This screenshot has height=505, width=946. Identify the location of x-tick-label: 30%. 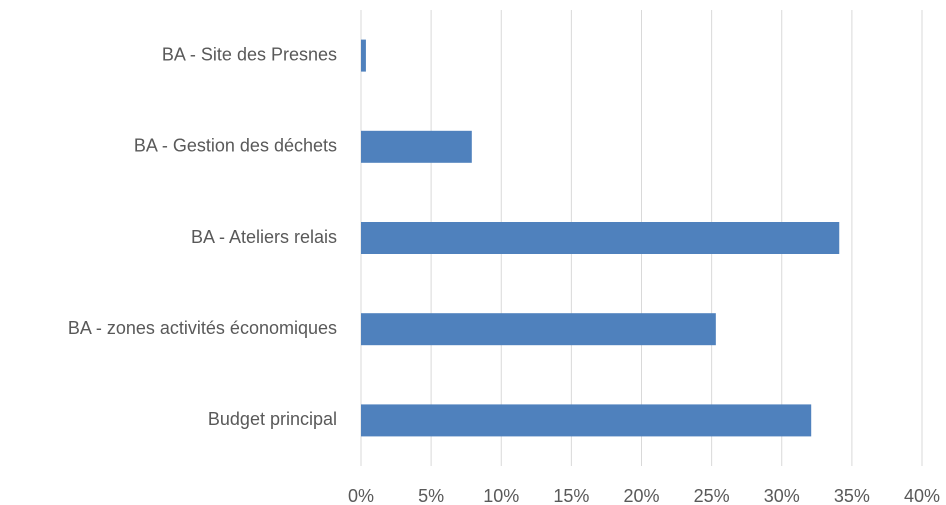
(782, 495).